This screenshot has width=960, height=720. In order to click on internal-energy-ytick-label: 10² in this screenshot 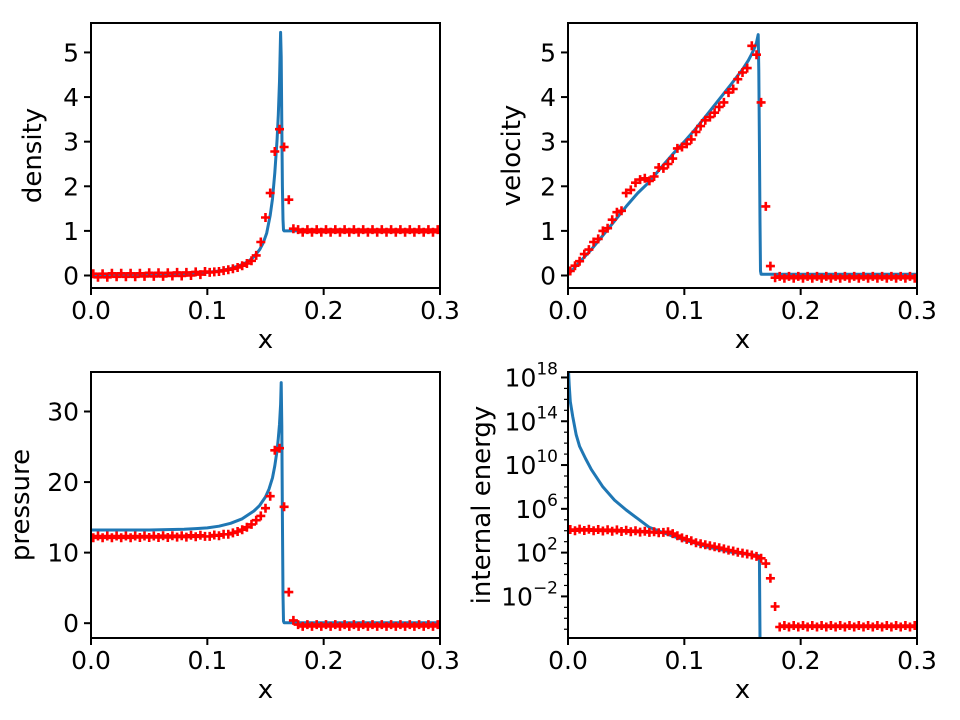, I will do `click(536, 551)`.